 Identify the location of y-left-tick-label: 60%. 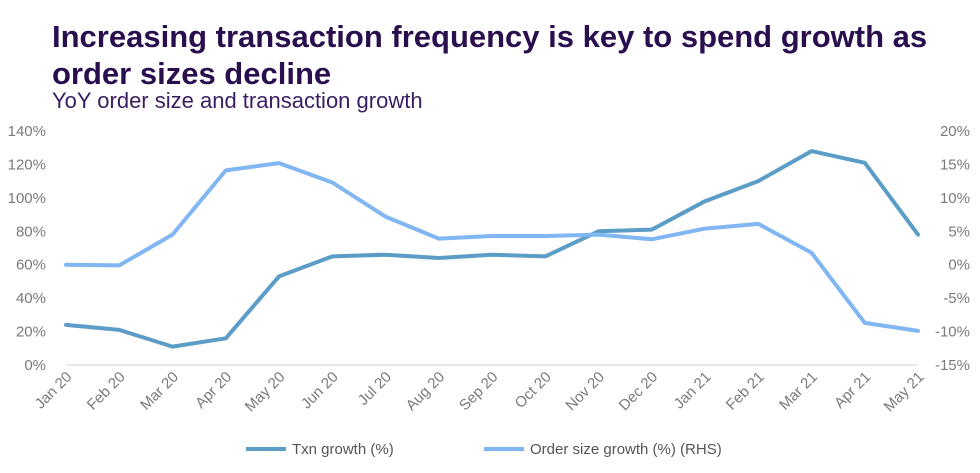
(31, 265).